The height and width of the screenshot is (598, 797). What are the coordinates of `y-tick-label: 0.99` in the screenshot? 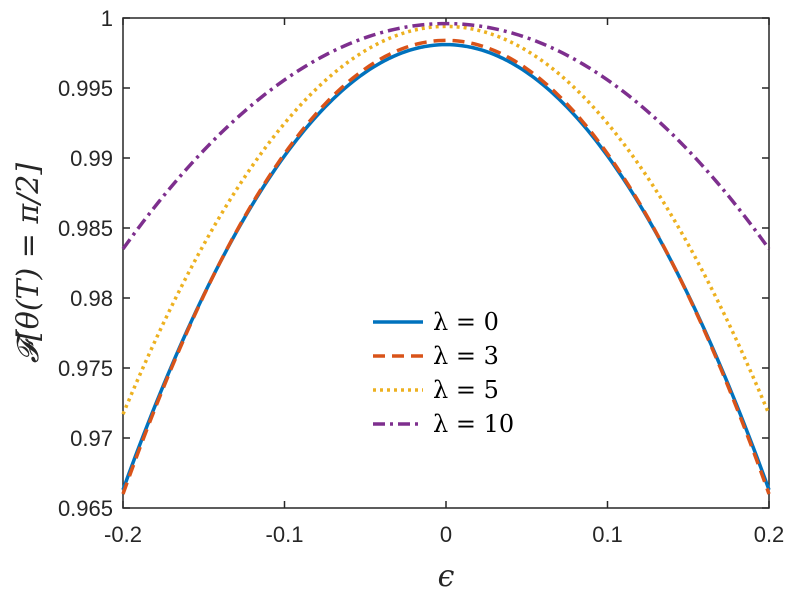 It's located at (91, 158).